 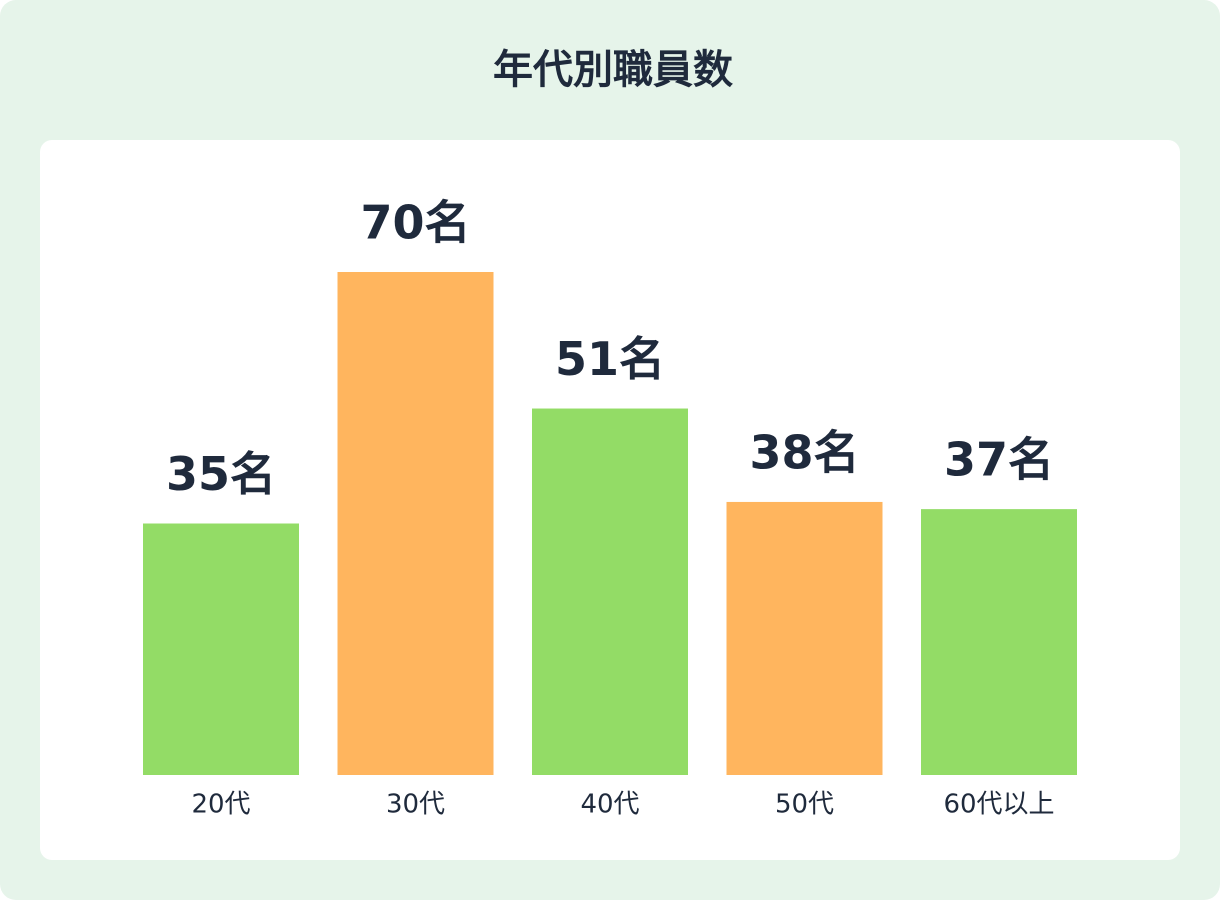 I want to click on value-label: 51名, so click(x=610, y=359).